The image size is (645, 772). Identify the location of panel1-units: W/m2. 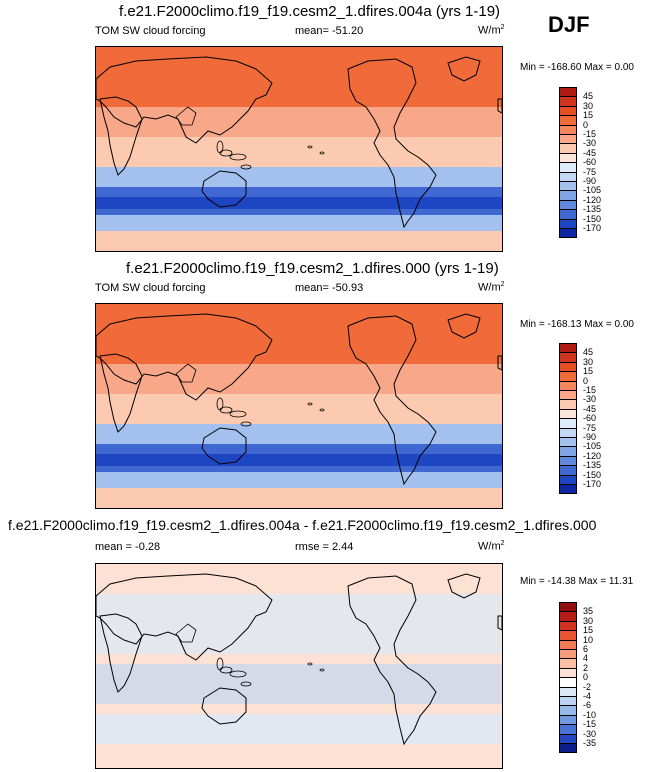
(491, 30).